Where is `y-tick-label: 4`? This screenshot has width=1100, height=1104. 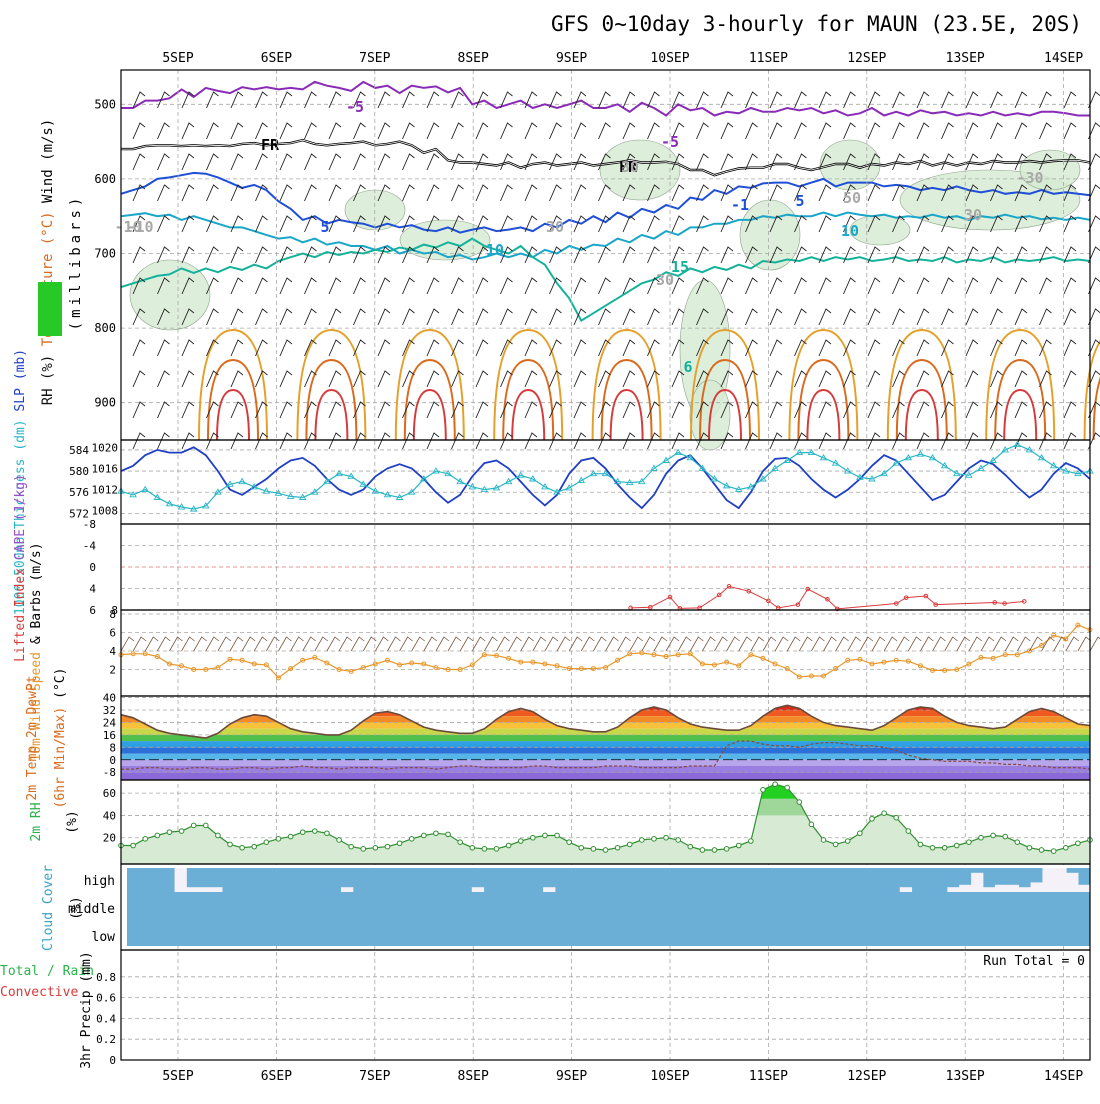 y-tick-label: 4 is located at coordinates (112, 651).